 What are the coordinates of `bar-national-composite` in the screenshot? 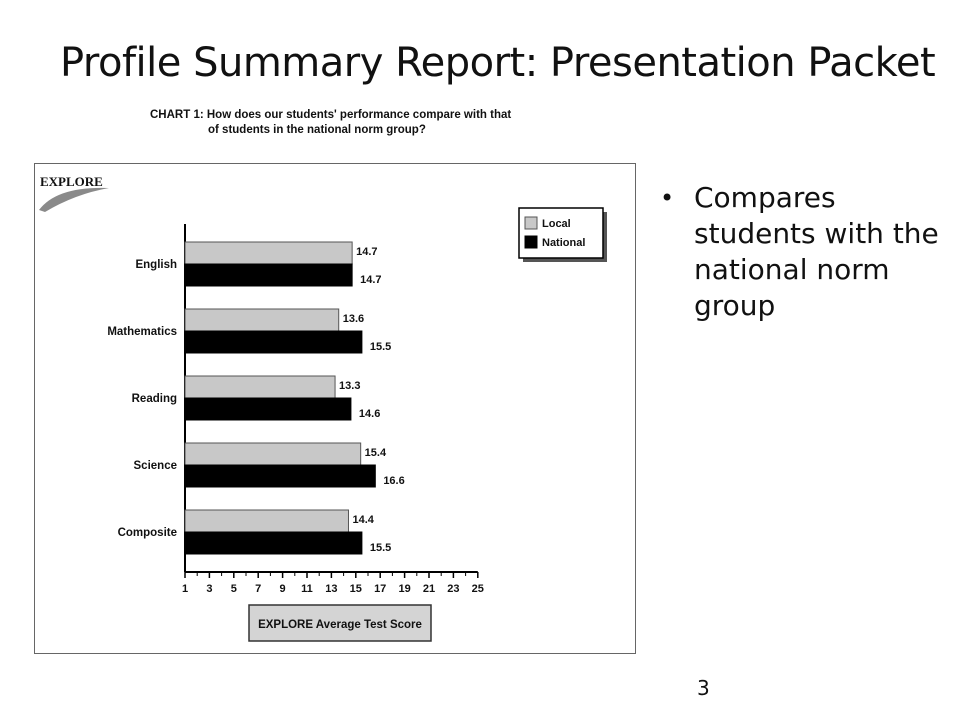 It's located at (273, 543).